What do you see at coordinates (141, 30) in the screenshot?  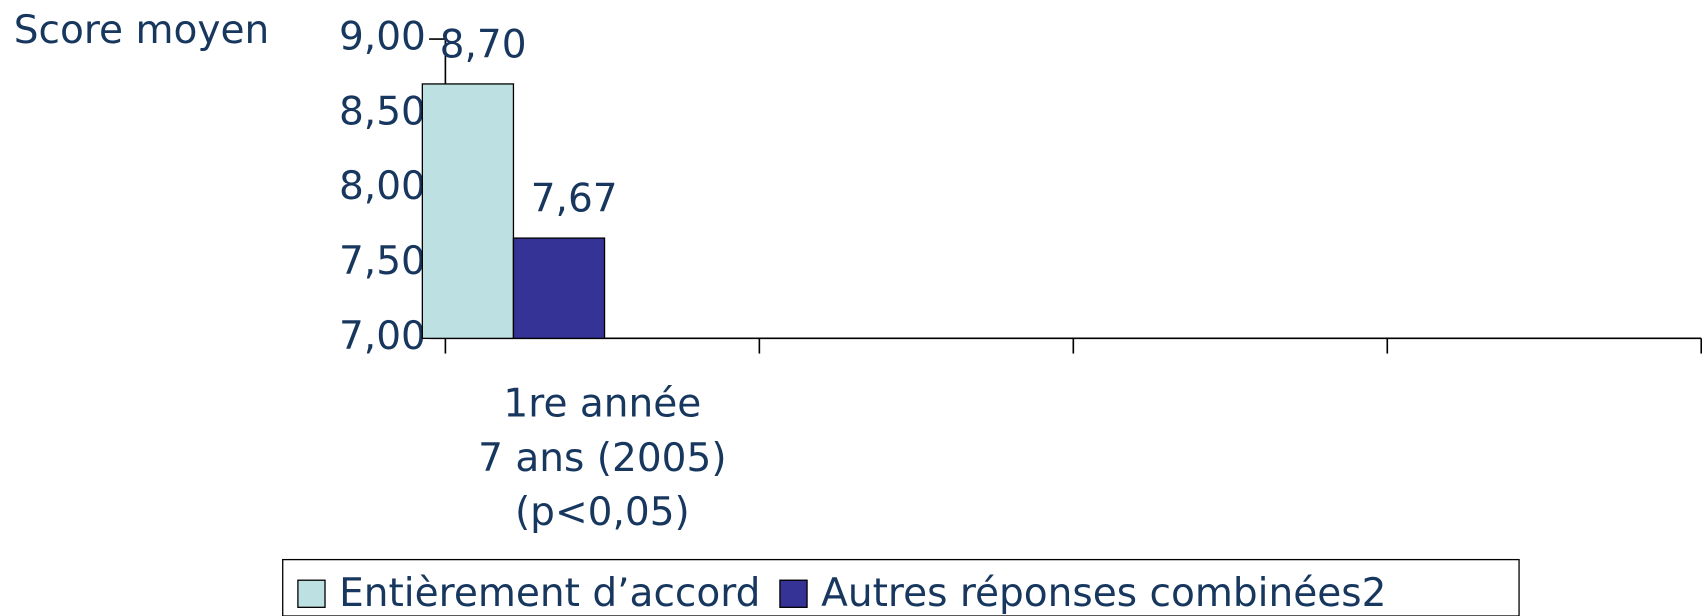 I see `y-axis-label: Score moyen` at bounding box center [141, 30].